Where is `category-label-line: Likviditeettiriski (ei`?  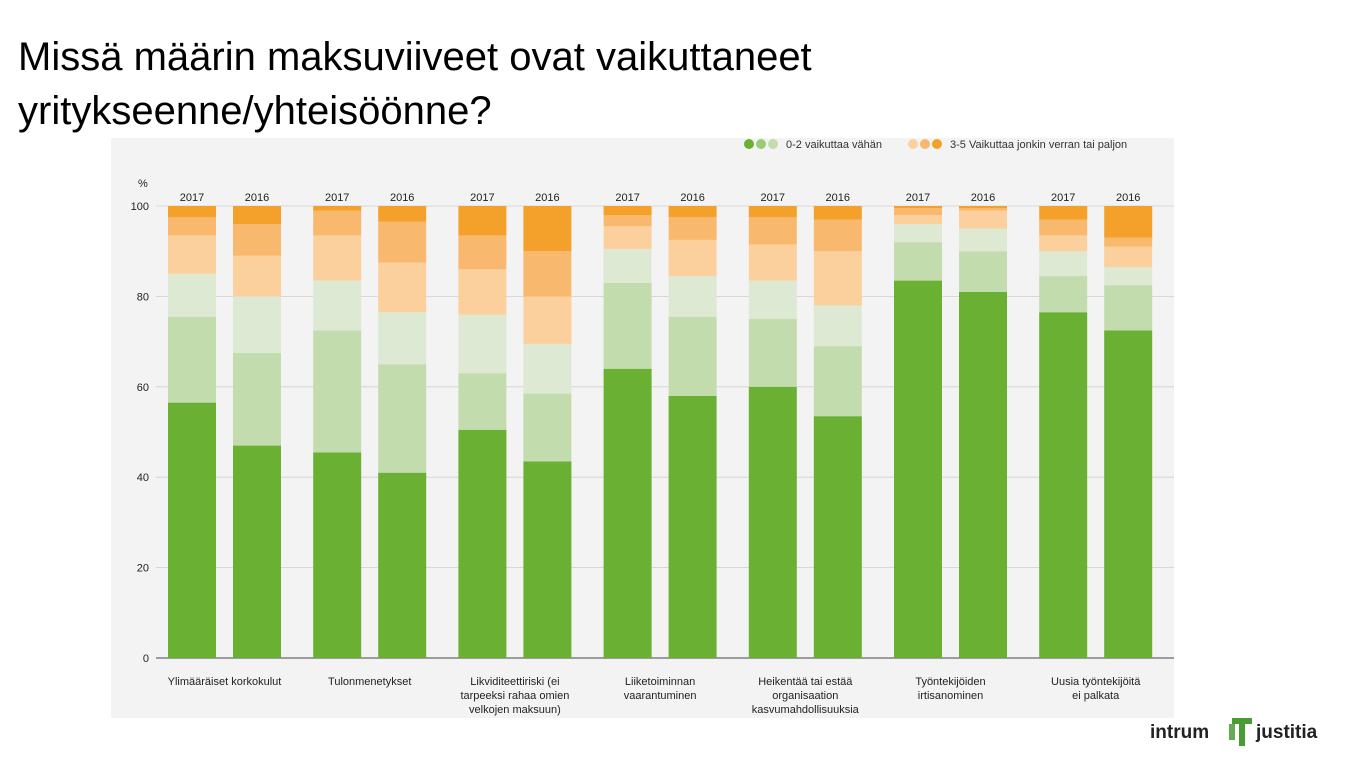
category-label-line: Likviditeettiriski (ei is located at coordinates (514, 682).